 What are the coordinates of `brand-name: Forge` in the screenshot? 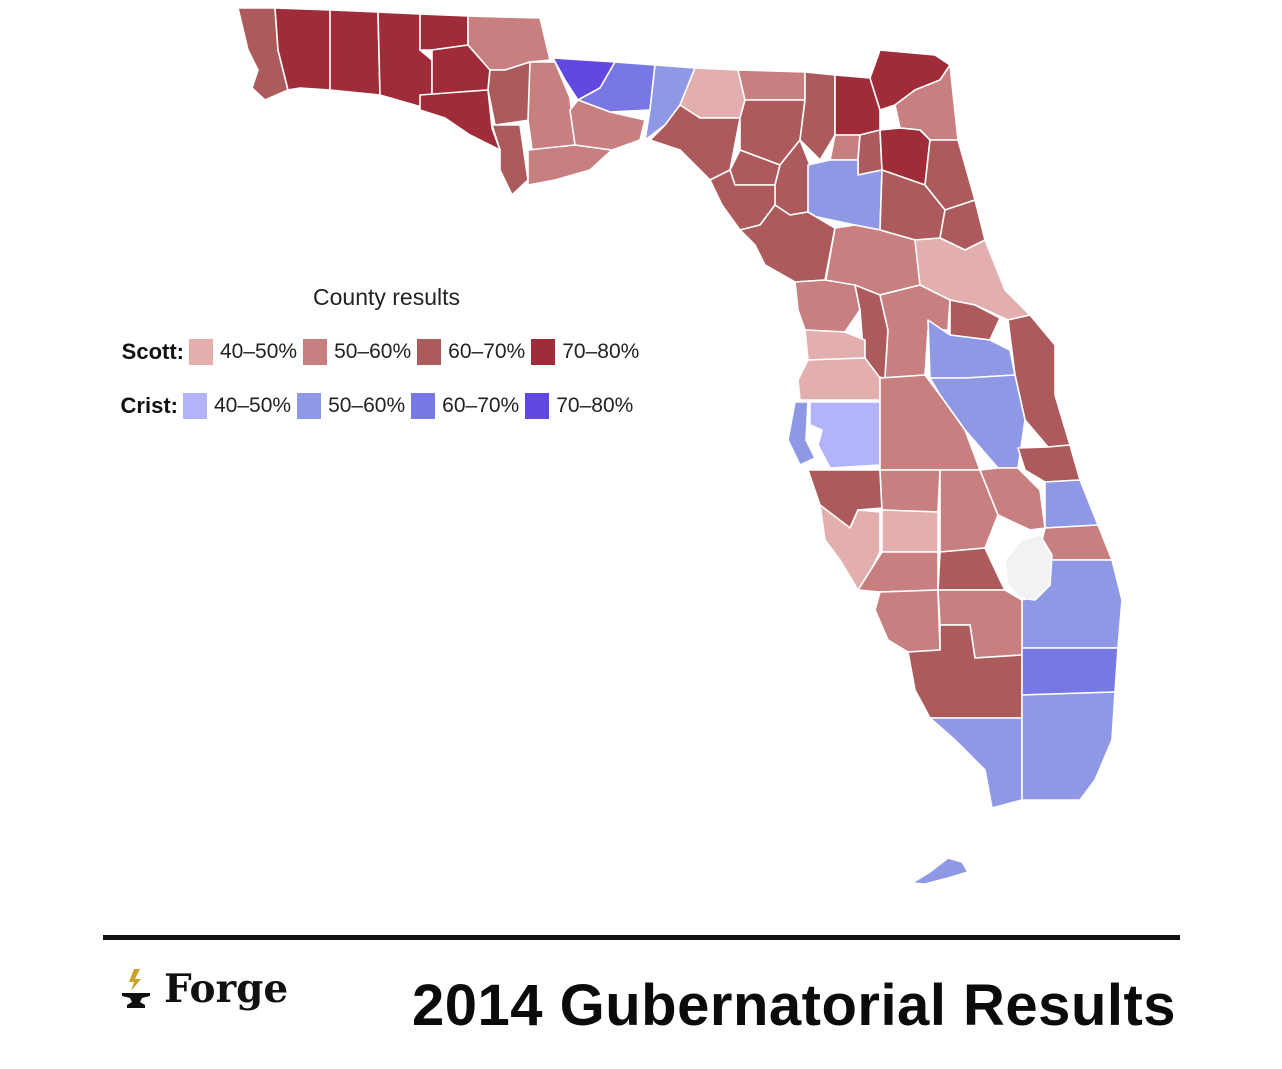 It's located at (226, 989).